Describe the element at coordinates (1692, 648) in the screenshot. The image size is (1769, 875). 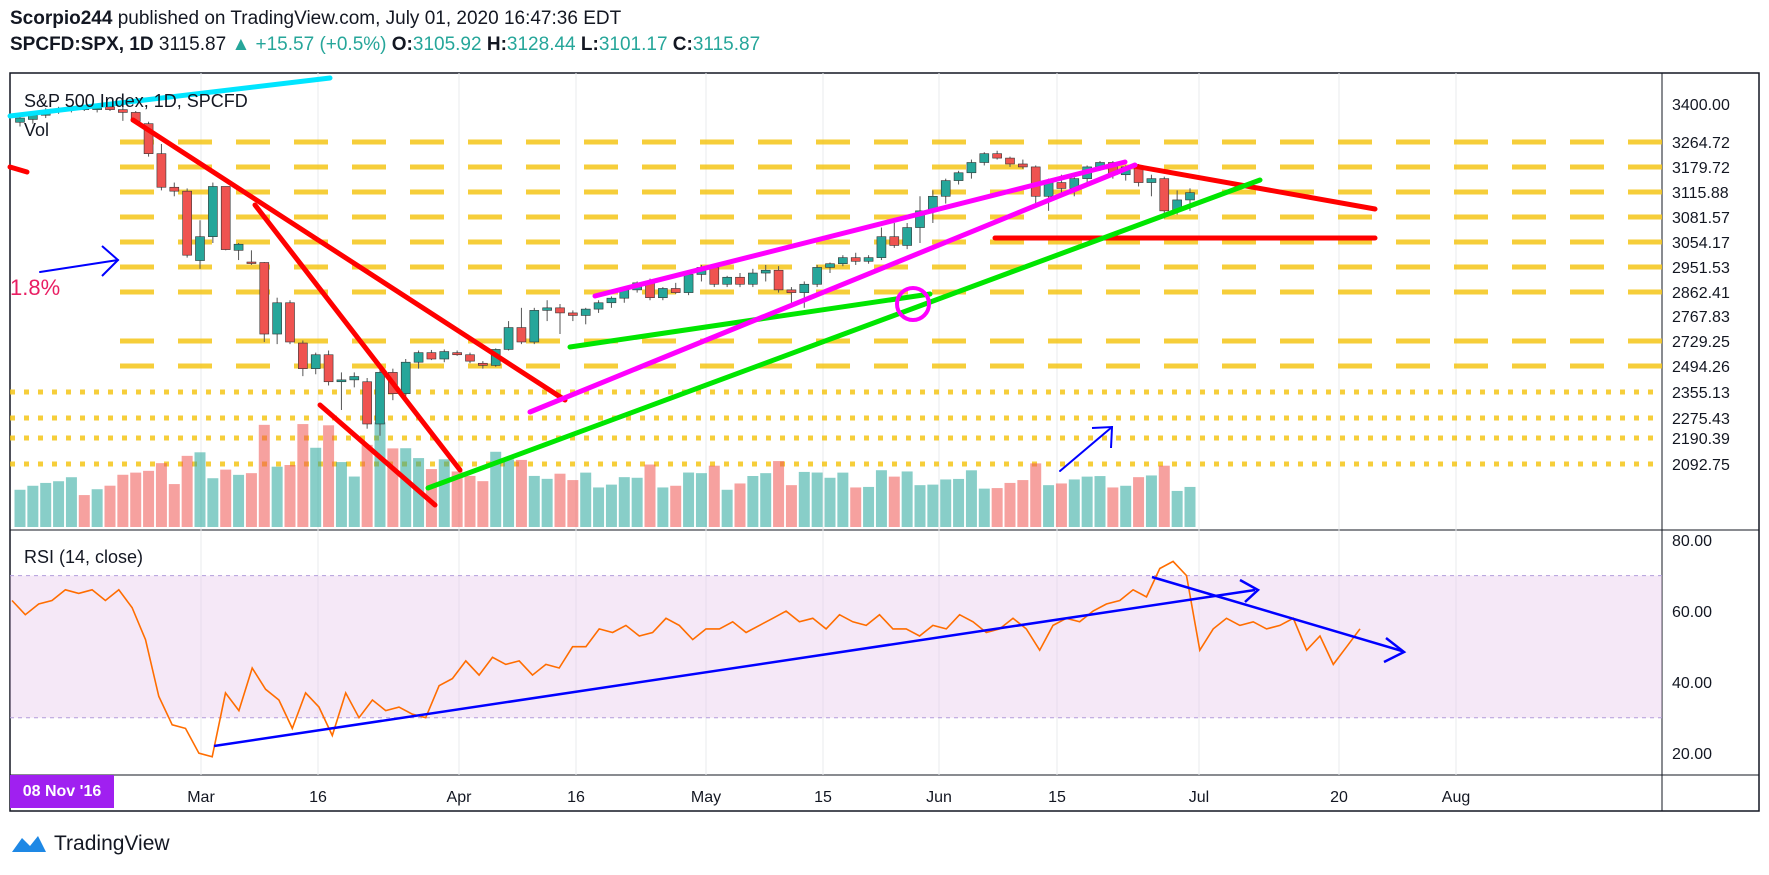
I see `rsi-axis: 80.00 60.00 40.00 20.00` at that location.